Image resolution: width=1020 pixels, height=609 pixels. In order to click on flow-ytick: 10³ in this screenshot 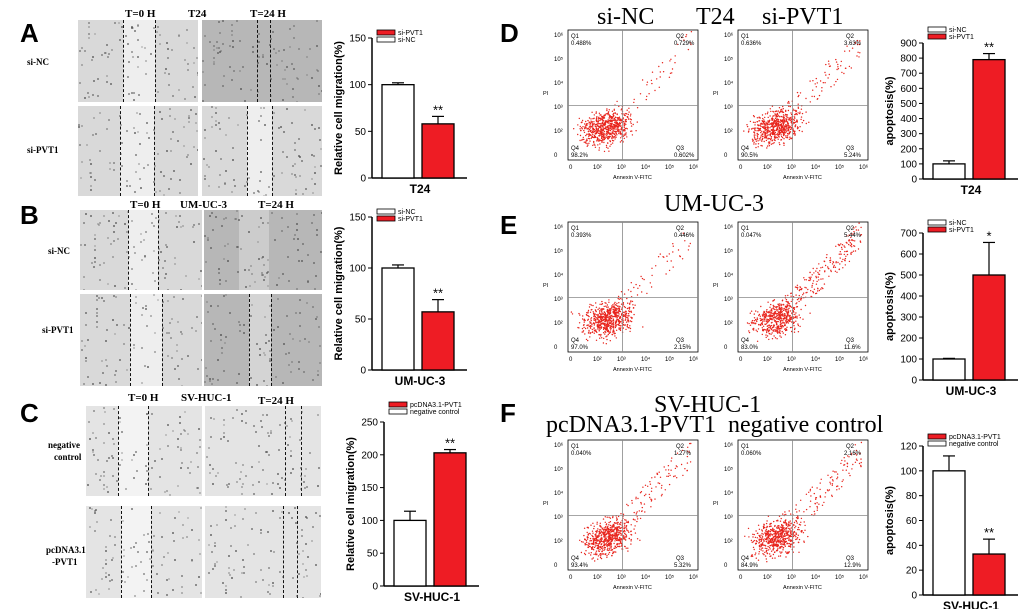, I will do `click(728, 300)`.